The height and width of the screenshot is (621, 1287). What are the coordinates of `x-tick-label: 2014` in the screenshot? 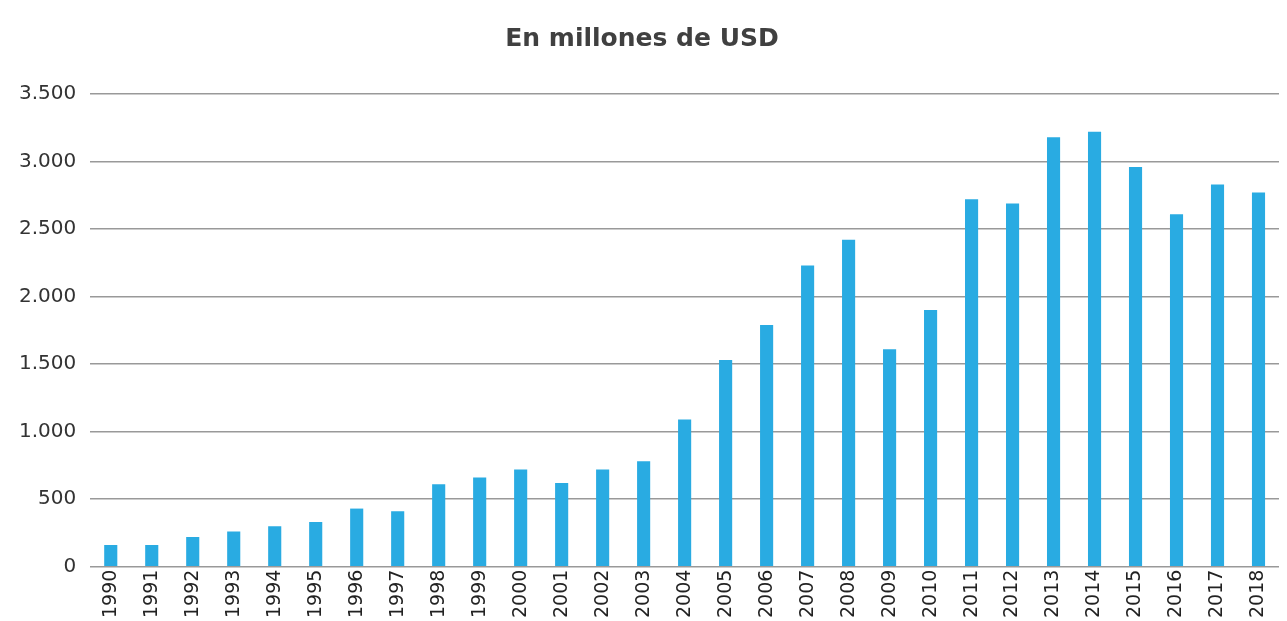 It's located at (1092, 594).